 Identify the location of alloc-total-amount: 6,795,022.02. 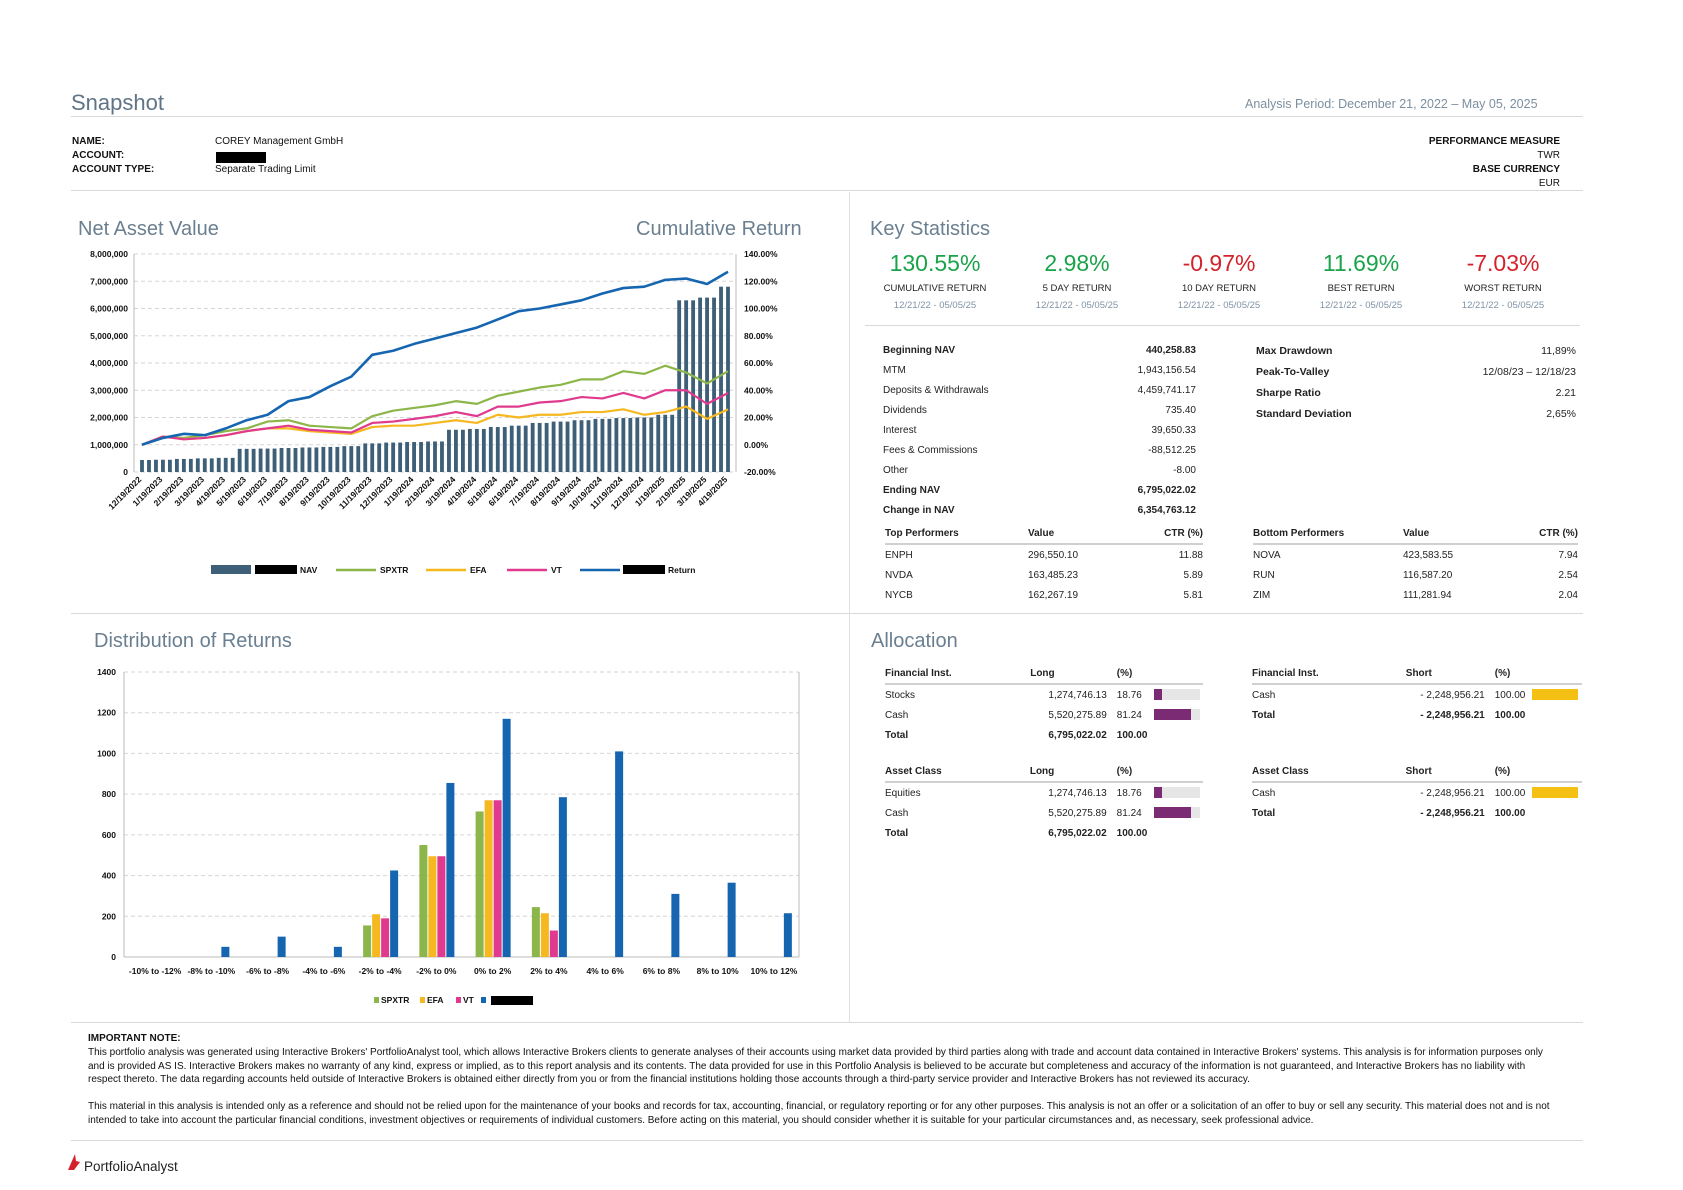
(1077, 735).